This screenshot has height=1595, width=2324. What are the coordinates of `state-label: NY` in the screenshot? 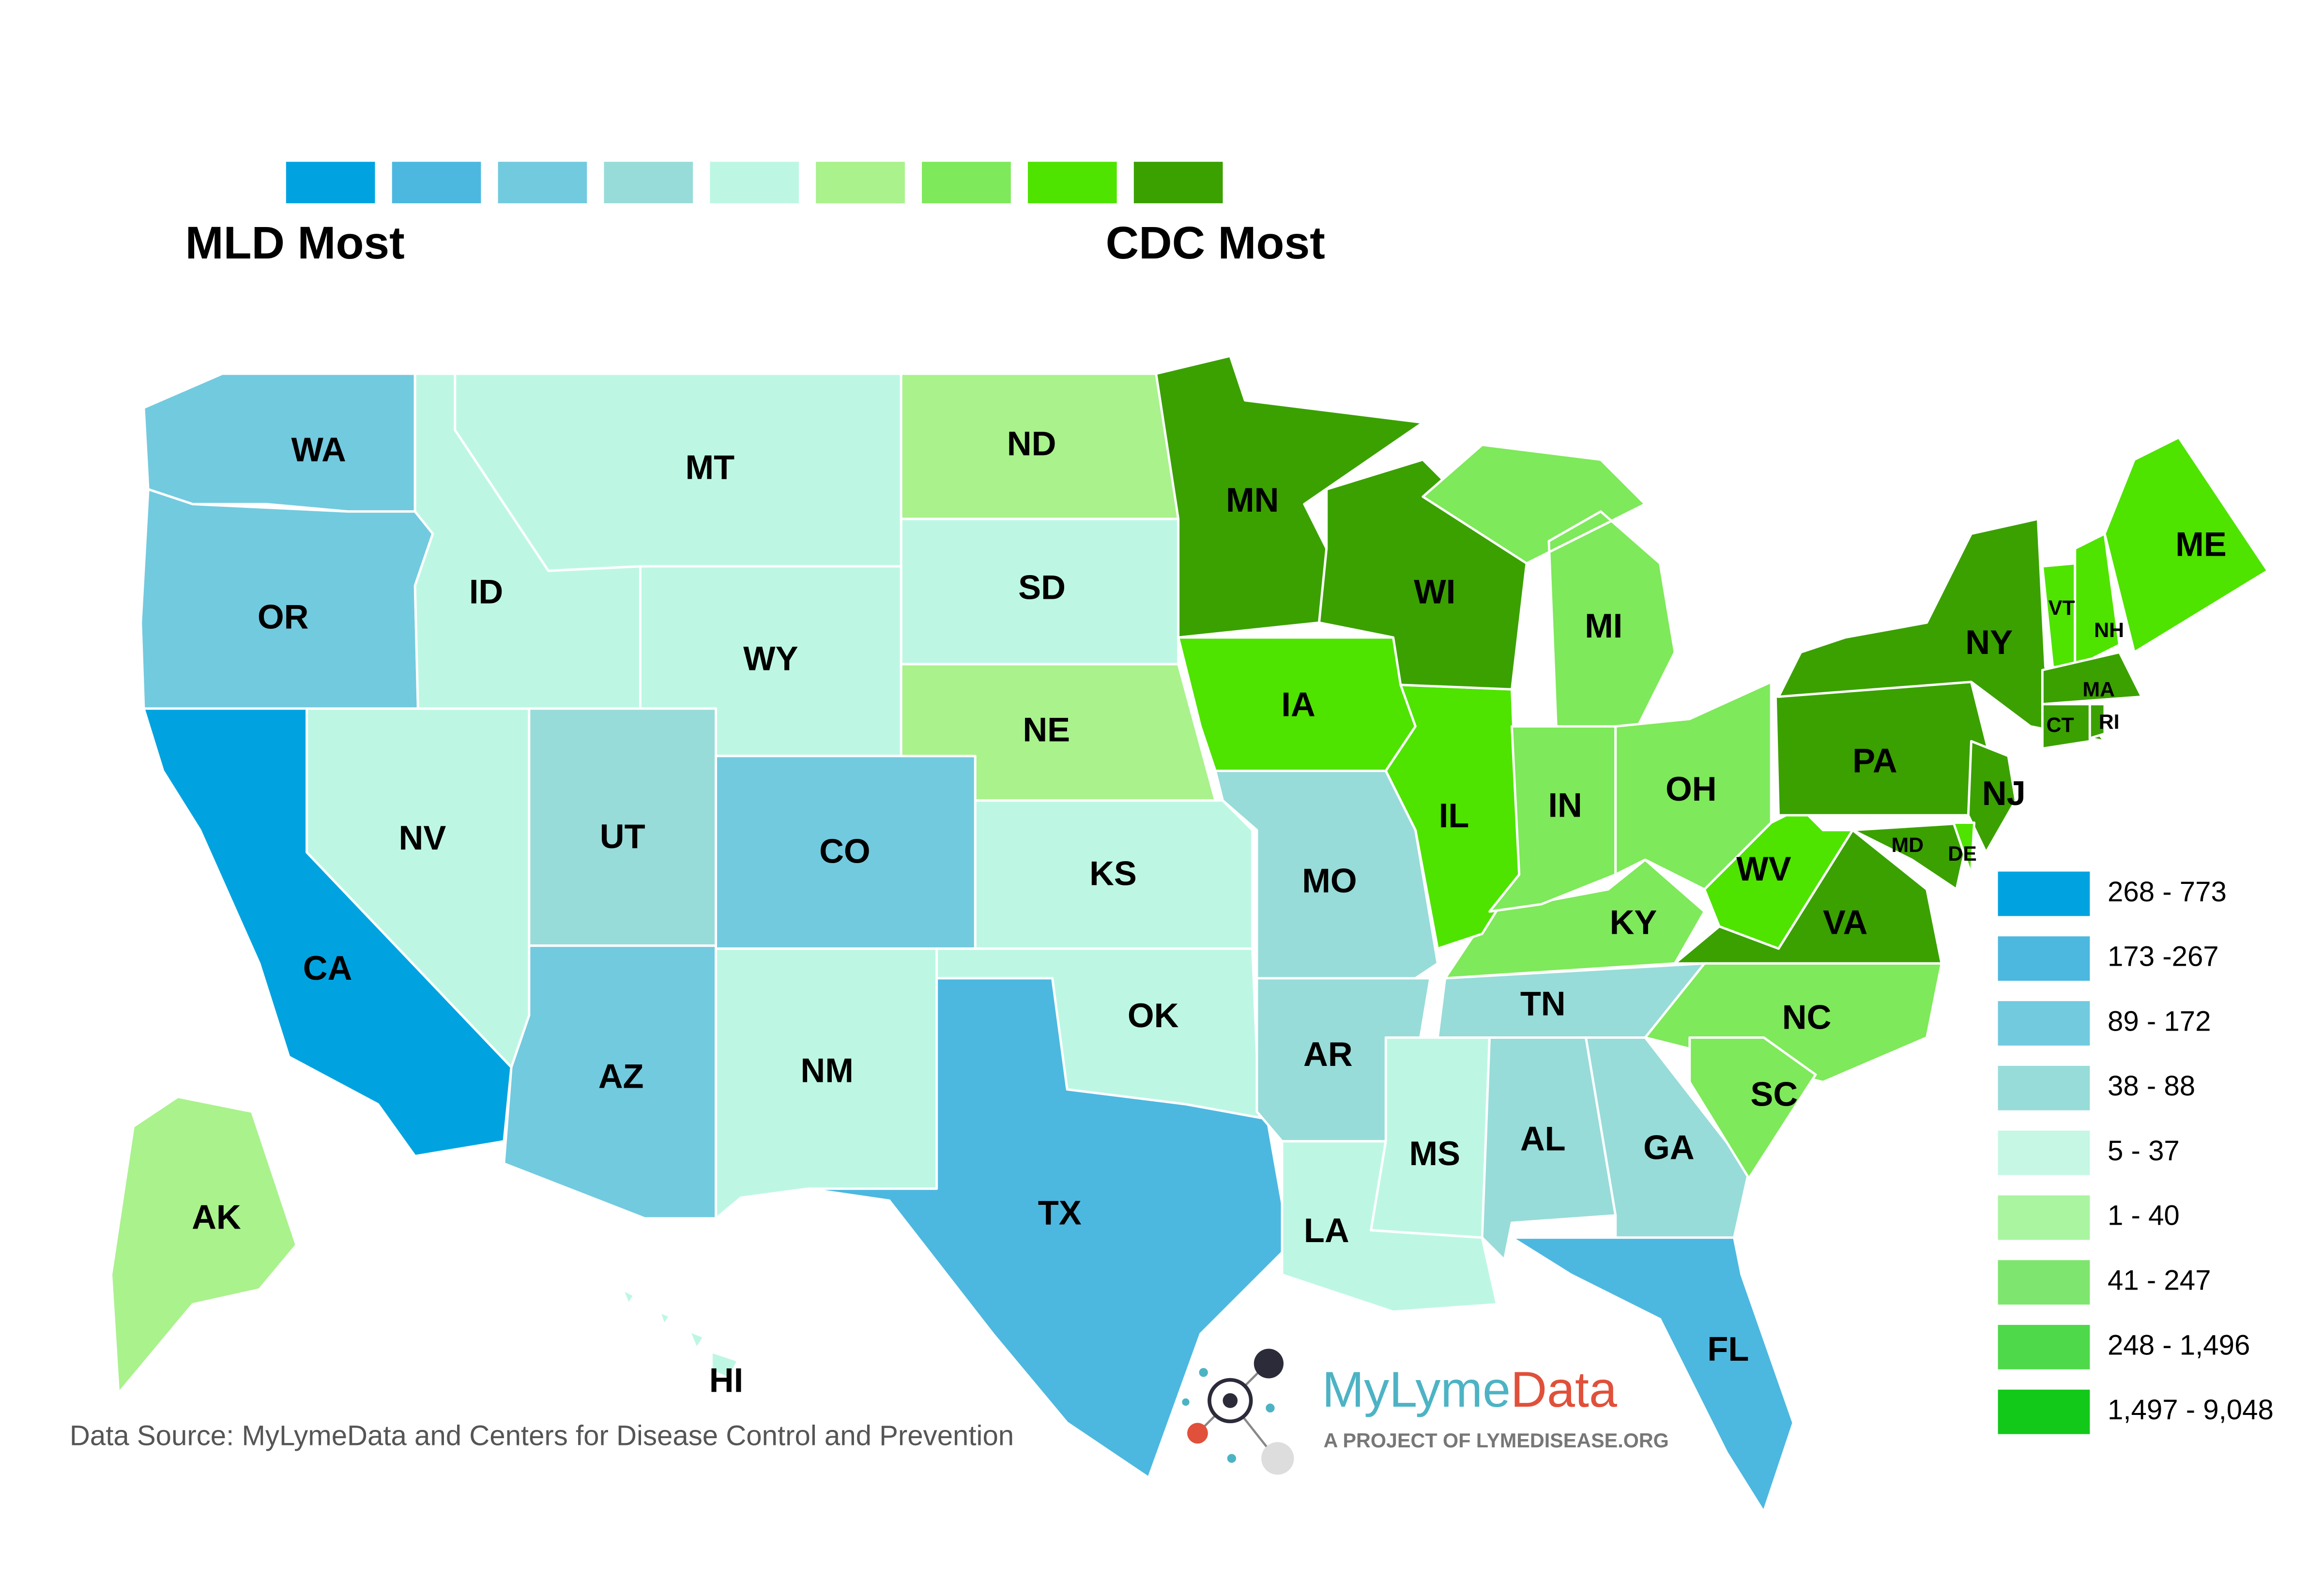 It's located at (1989, 642).